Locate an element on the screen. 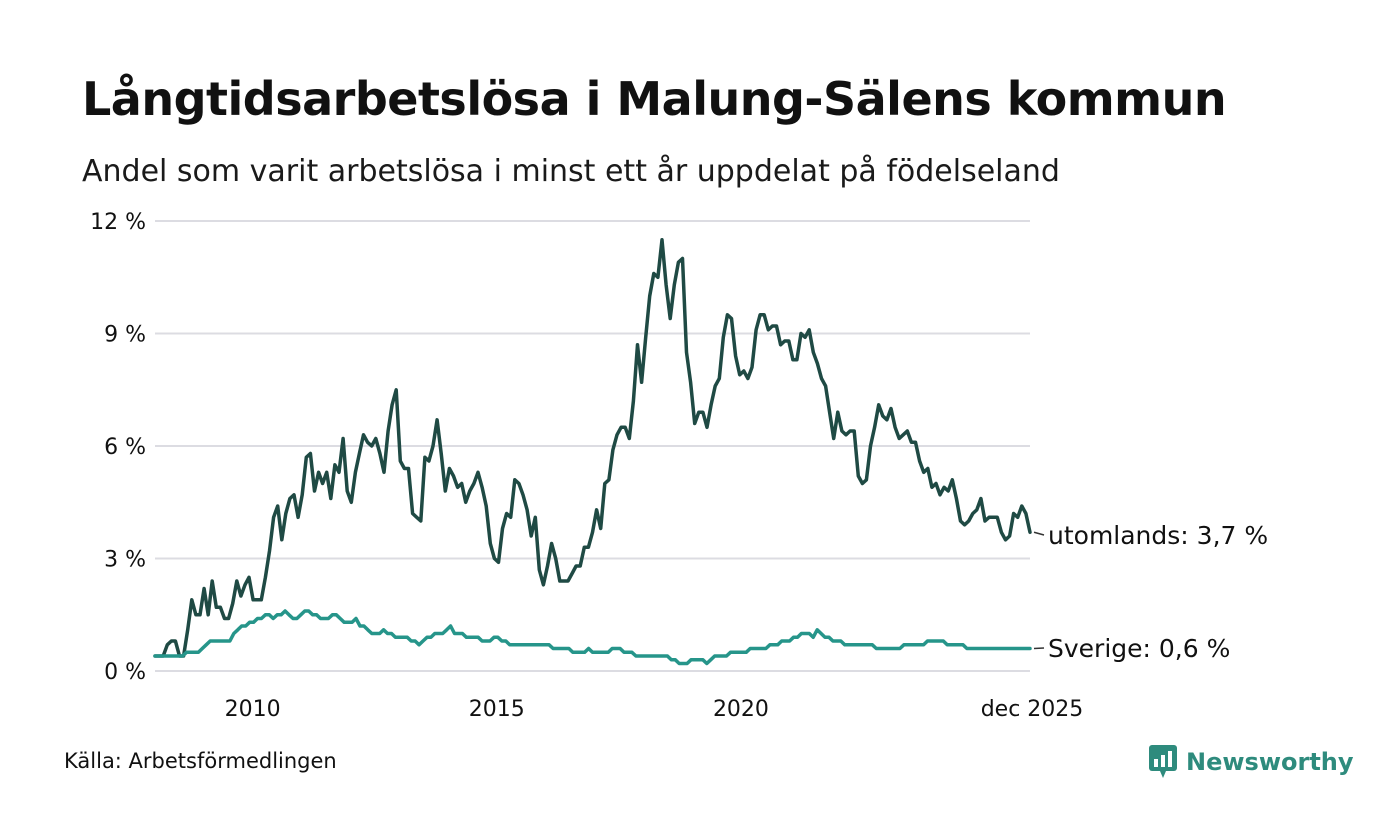 This screenshot has width=1400, height=840. x-tick-label: 2015 is located at coordinates (497, 709).